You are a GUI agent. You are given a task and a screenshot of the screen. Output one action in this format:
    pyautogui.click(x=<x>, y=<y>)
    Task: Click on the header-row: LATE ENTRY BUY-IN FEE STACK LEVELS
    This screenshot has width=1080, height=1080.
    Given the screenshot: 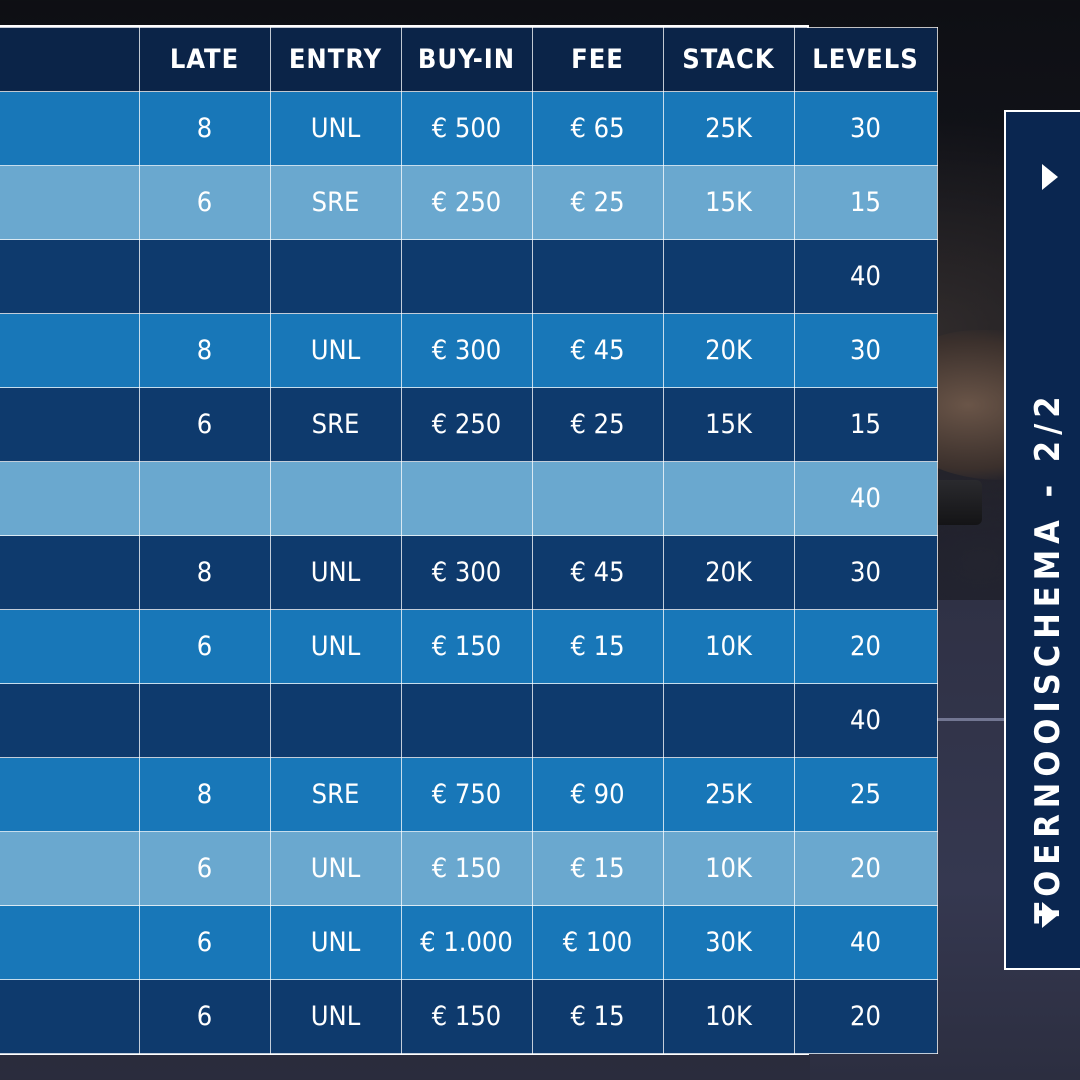 What is the action you would take?
    pyautogui.click(x=469, y=59)
    